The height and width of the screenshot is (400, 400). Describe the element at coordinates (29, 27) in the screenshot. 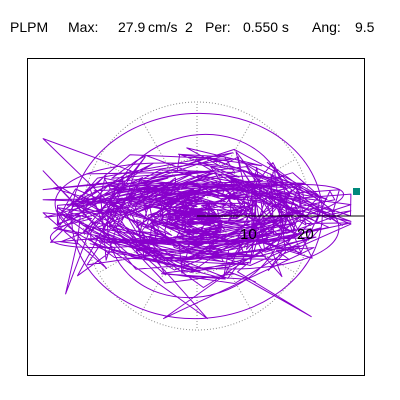

I see `channel-label: PLPM` at that location.